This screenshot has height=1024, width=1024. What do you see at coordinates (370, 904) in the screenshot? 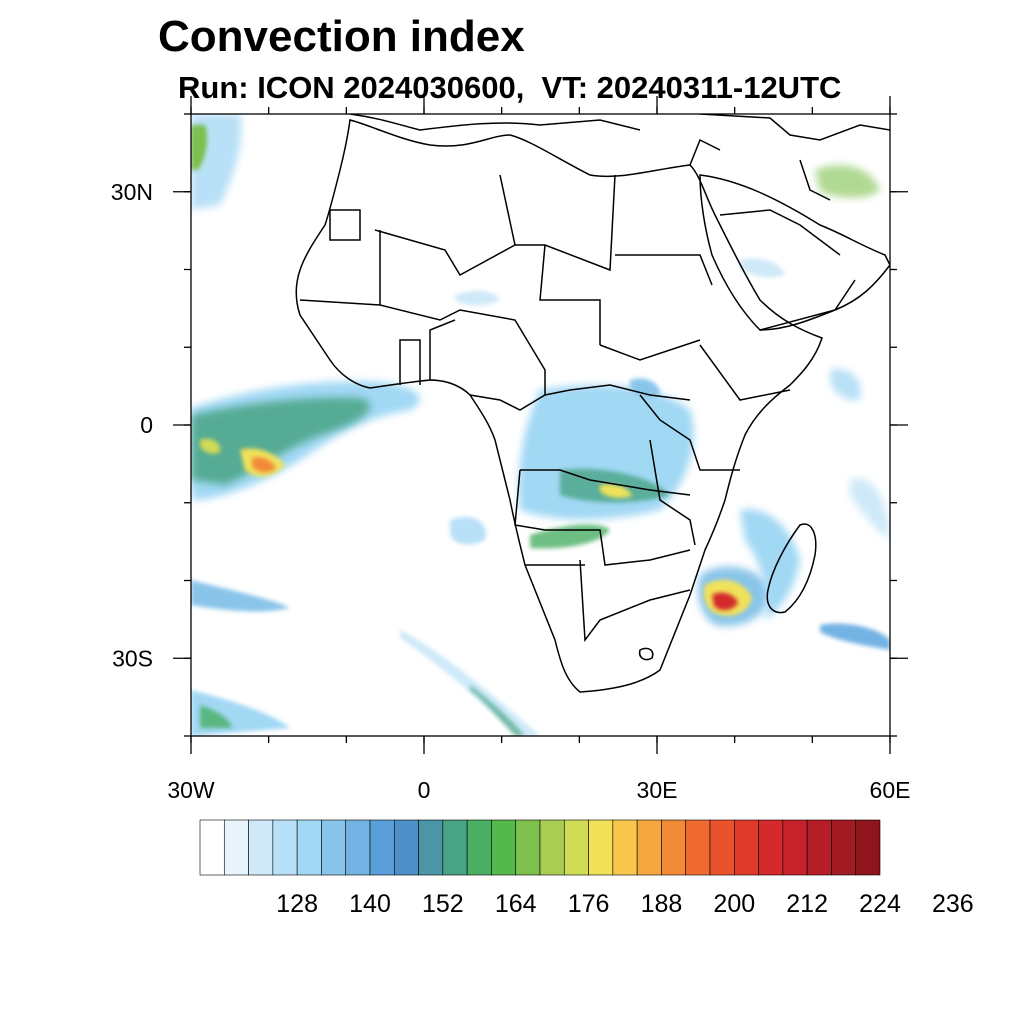
I see `colorbar-label: 140` at bounding box center [370, 904].